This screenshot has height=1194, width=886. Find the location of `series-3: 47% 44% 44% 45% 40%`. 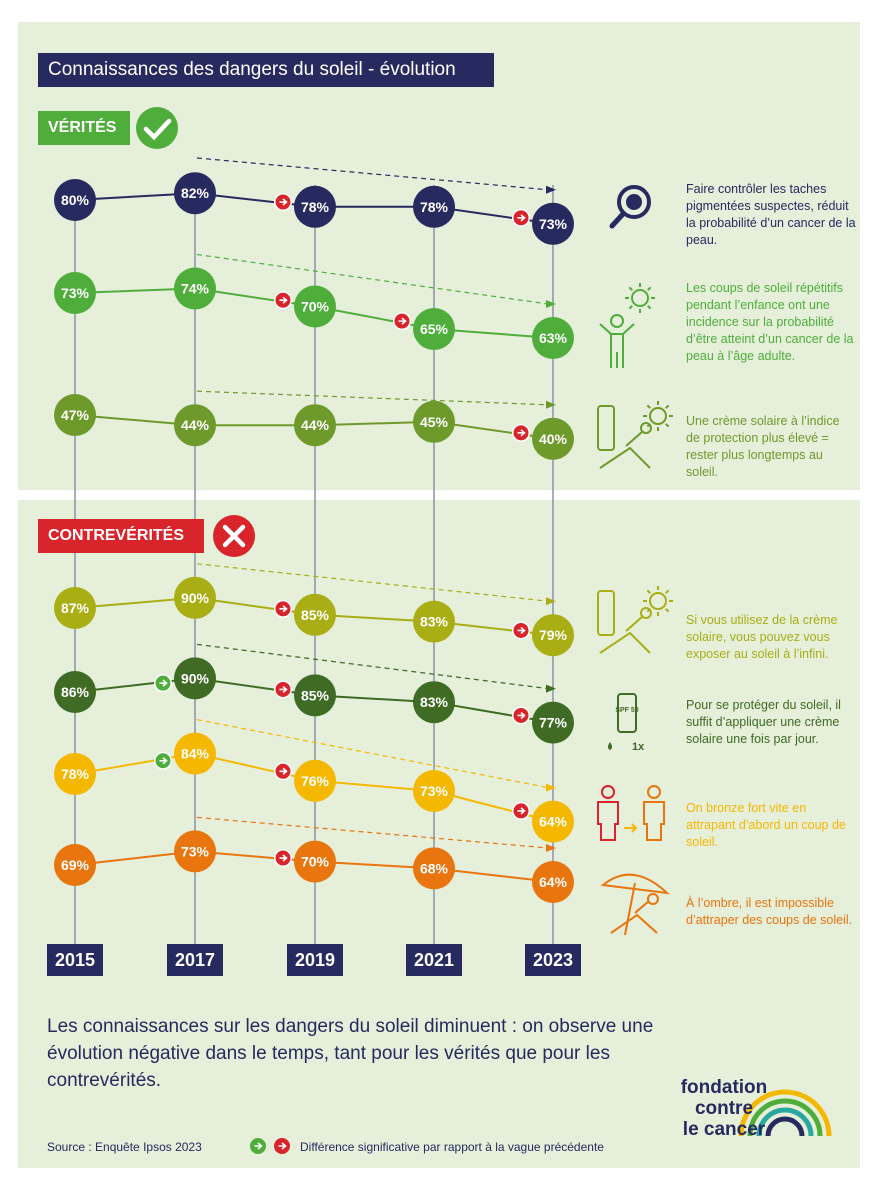

series-3: 47% 44% 44% 45% 40% is located at coordinates (314, 425).